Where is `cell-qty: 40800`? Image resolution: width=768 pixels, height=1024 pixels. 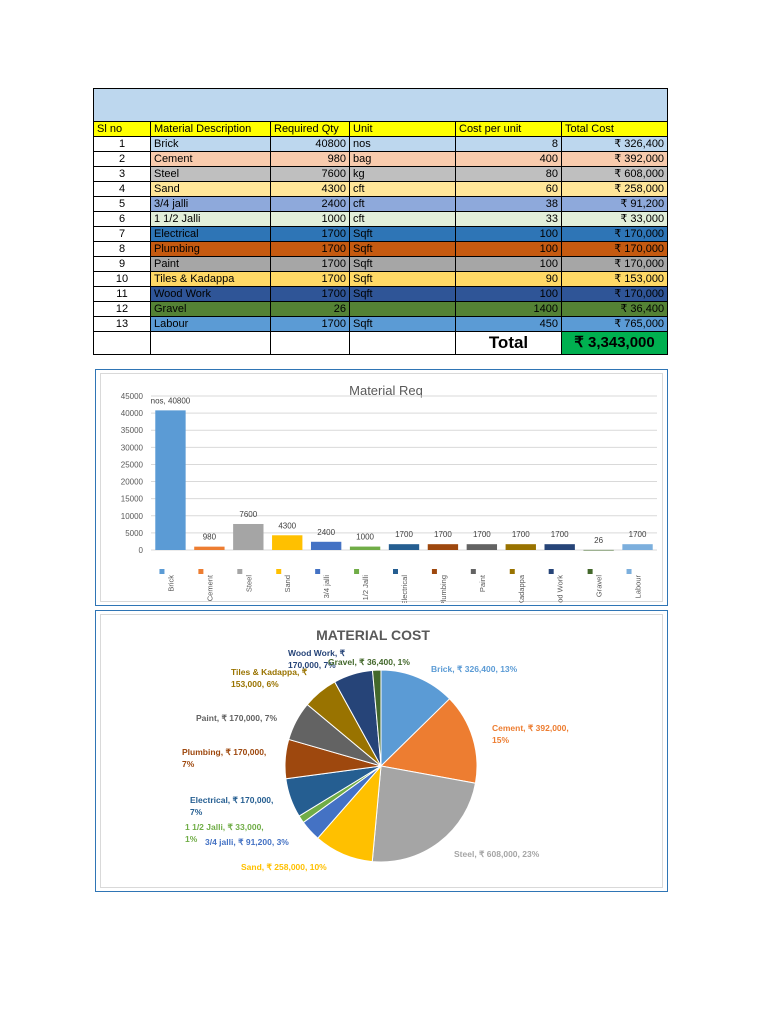 cell-qty: 40800 is located at coordinates (310, 144).